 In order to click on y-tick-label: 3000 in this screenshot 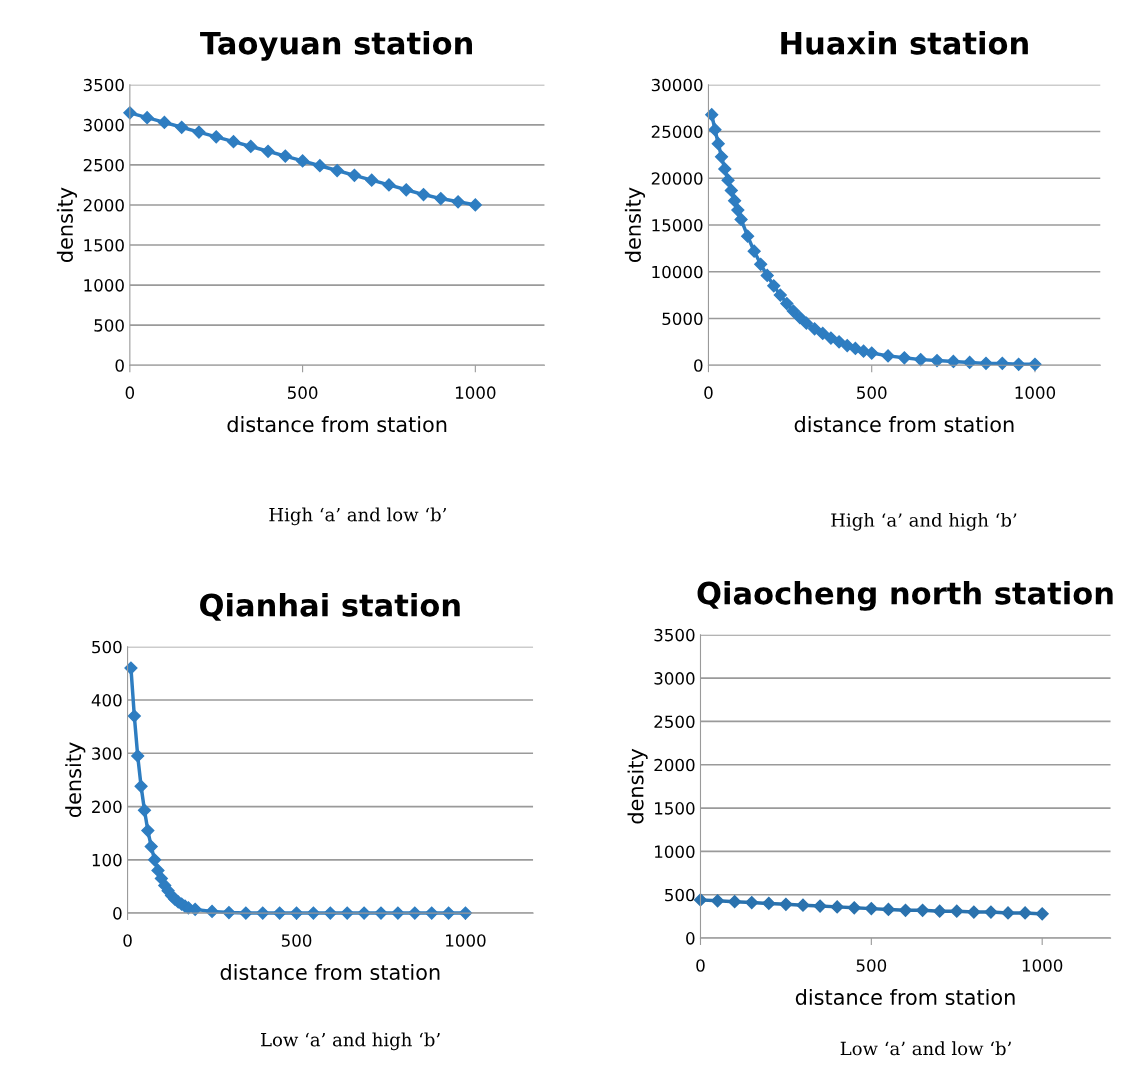, I will do `click(103, 125)`.